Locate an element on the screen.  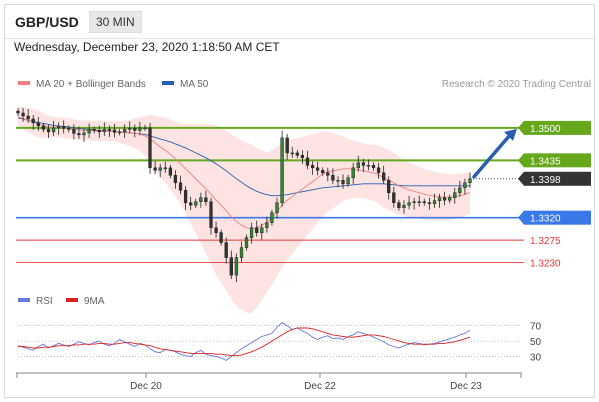
level-label-0: 1.3500 is located at coordinates (545, 129).